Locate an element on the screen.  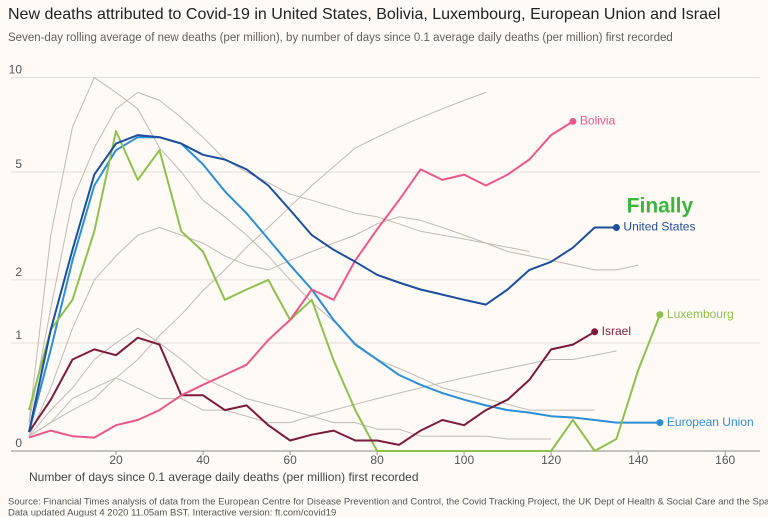
y-tick-label: 0 is located at coordinates (18, 443).